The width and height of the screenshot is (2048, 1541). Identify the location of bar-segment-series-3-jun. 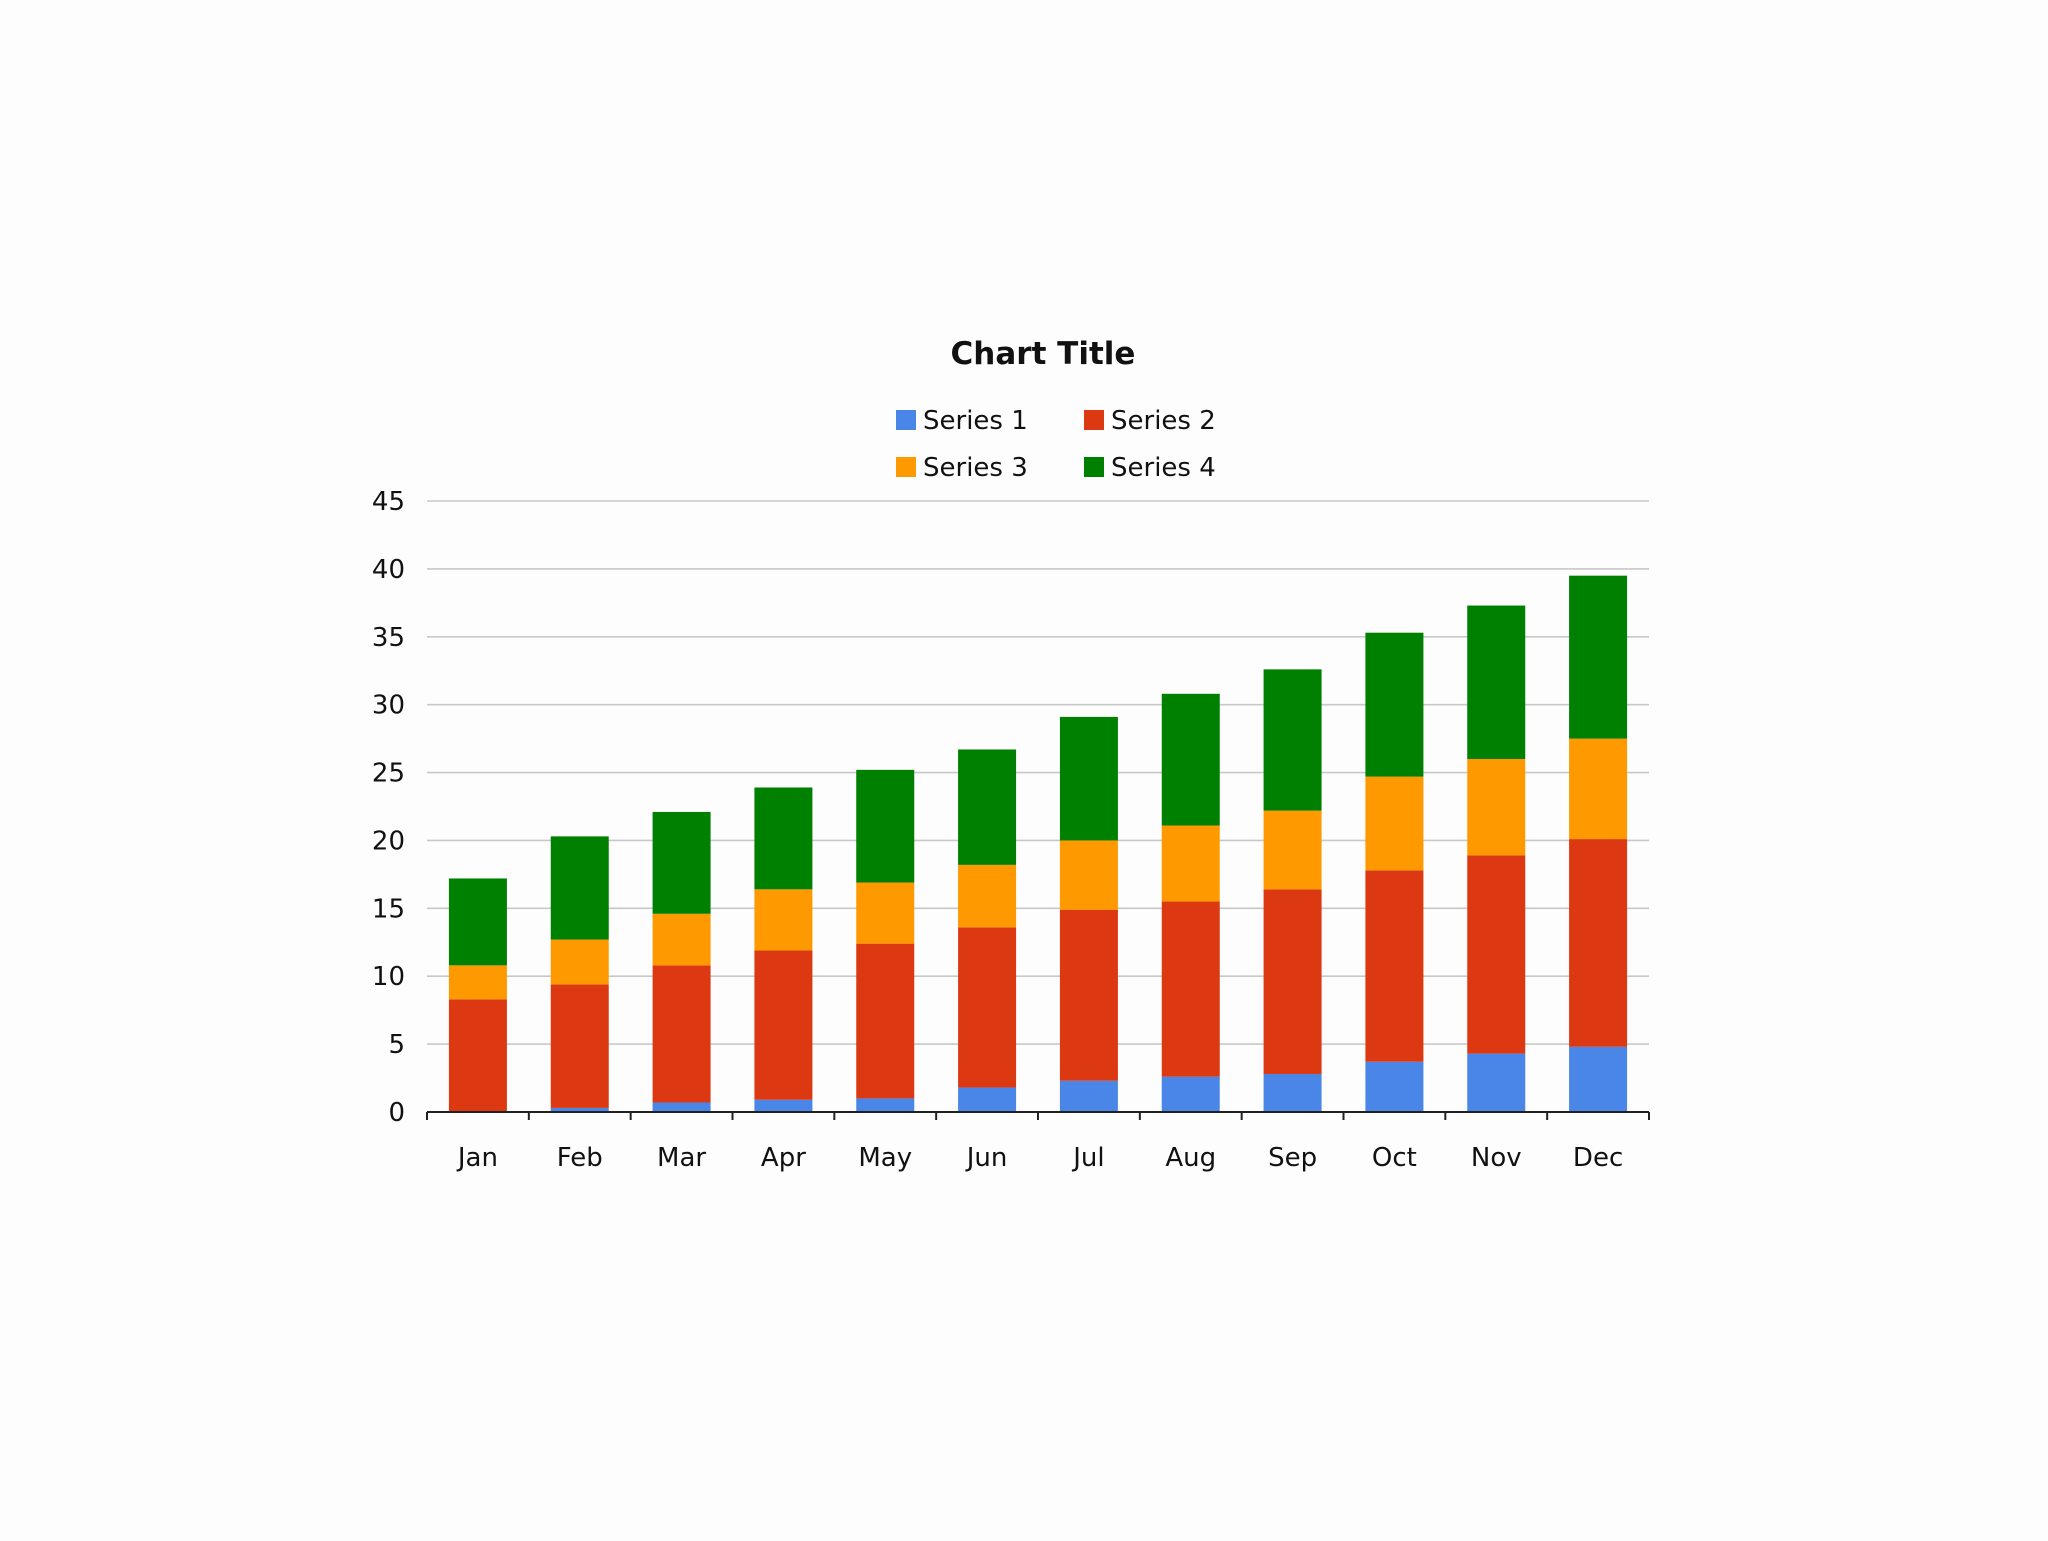
(987, 896).